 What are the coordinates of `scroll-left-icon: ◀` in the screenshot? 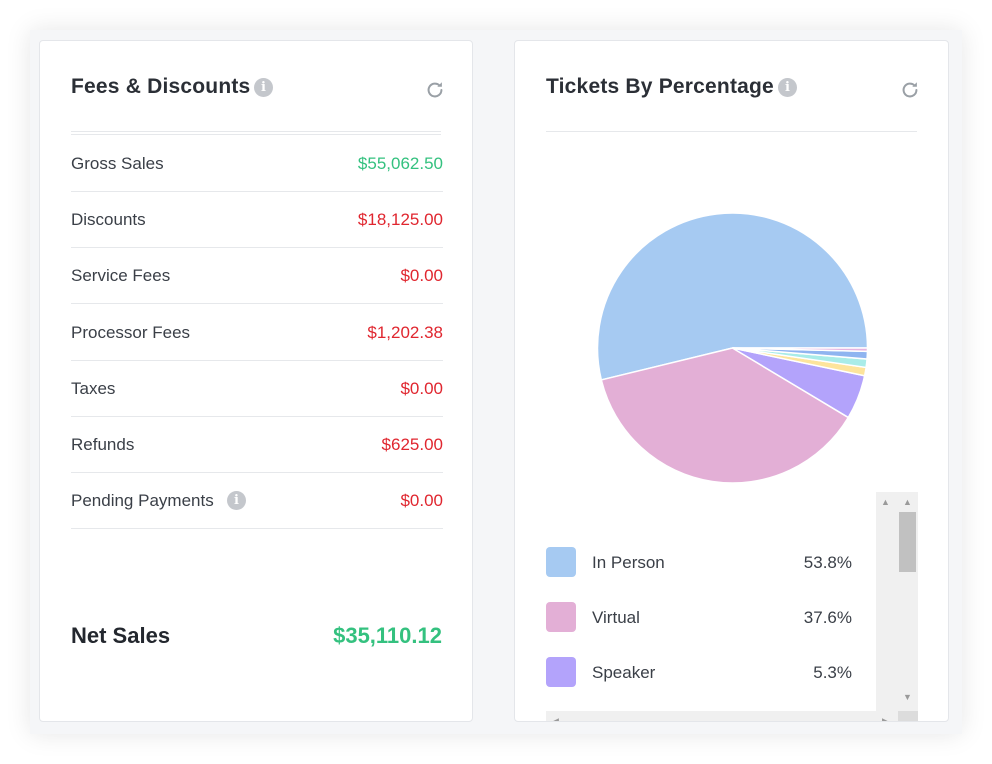 It's located at (555, 719).